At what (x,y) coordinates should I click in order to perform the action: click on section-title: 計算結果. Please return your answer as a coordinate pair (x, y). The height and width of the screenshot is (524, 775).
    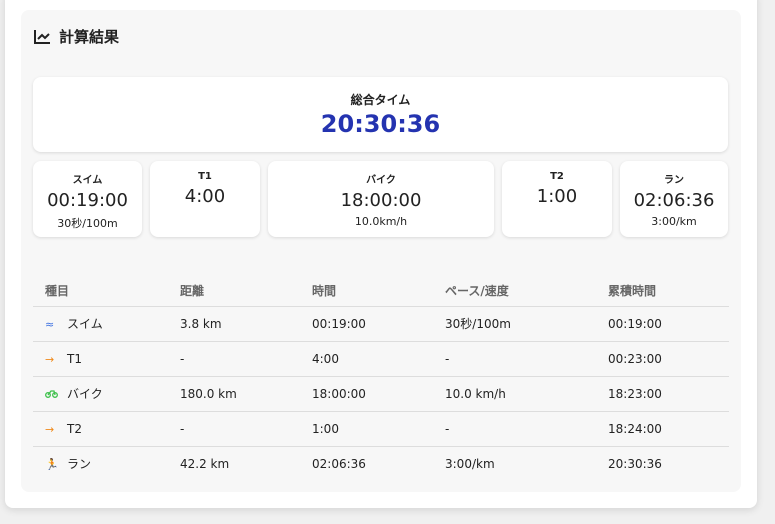
    Looking at the image, I should click on (76, 36).